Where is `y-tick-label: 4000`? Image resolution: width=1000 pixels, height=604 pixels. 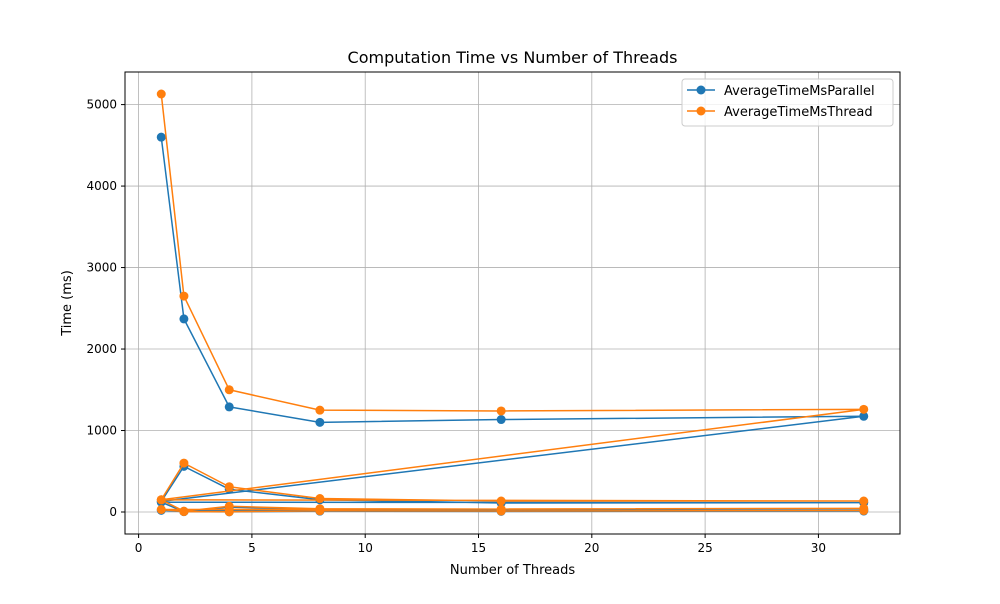 y-tick-label: 4000 is located at coordinates (101, 186).